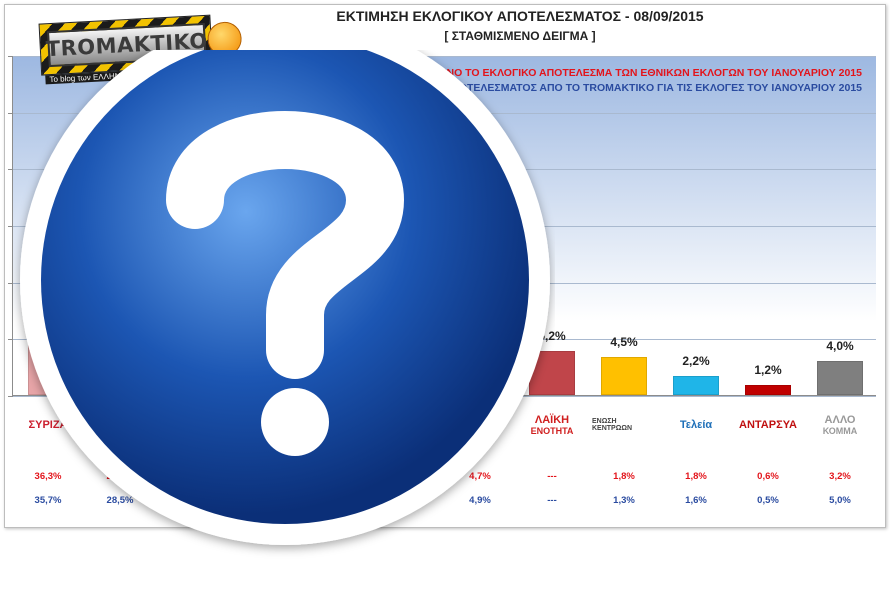 Image resolution: width=890 pixels, height=610 pixels. Describe the element at coordinates (552, 500) in the screenshot. I see `result-blue-7: ---` at that location.